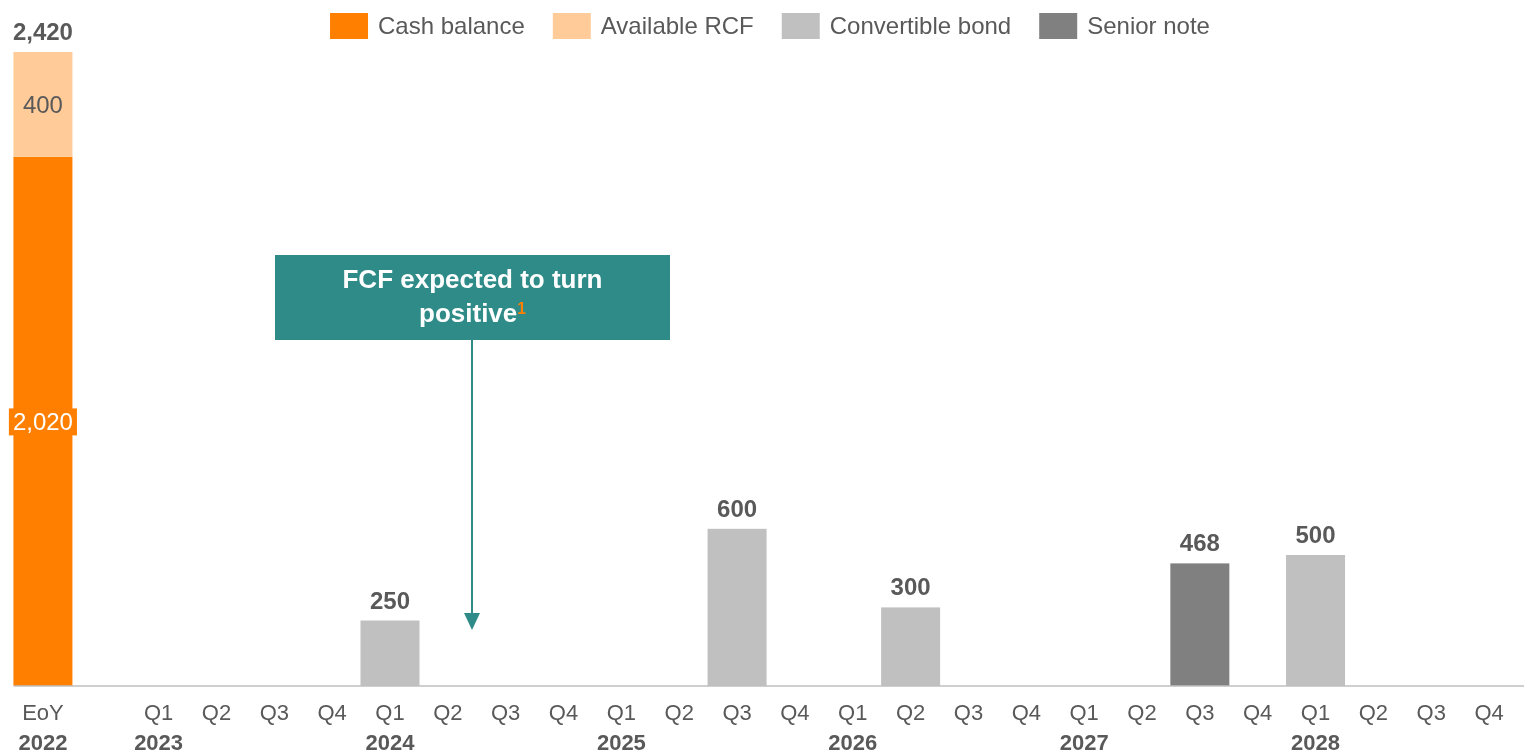 The image size is (1524, 754). What do you see at coordinates (390, 600) in the screenshot?
I see `data-label: 250` at bounding box center [390, 600].